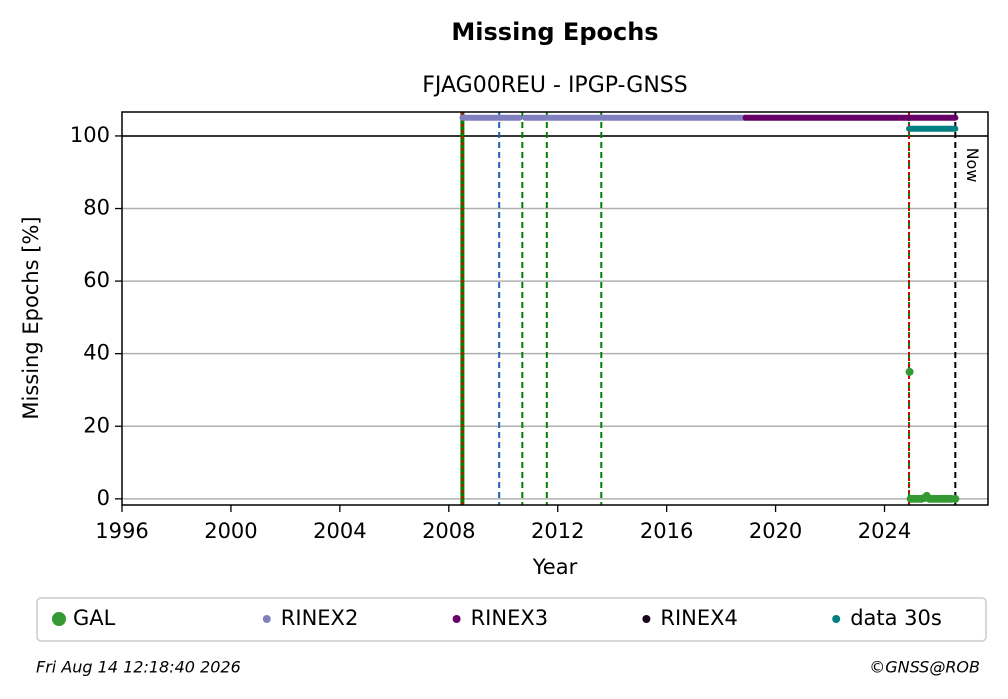 The width and height of the screenshot is (1008, 699). What do you see at coordinates (96, 280) in the screenshot?
I see `y-tick-label: 60` at bounding box center [96, 280].